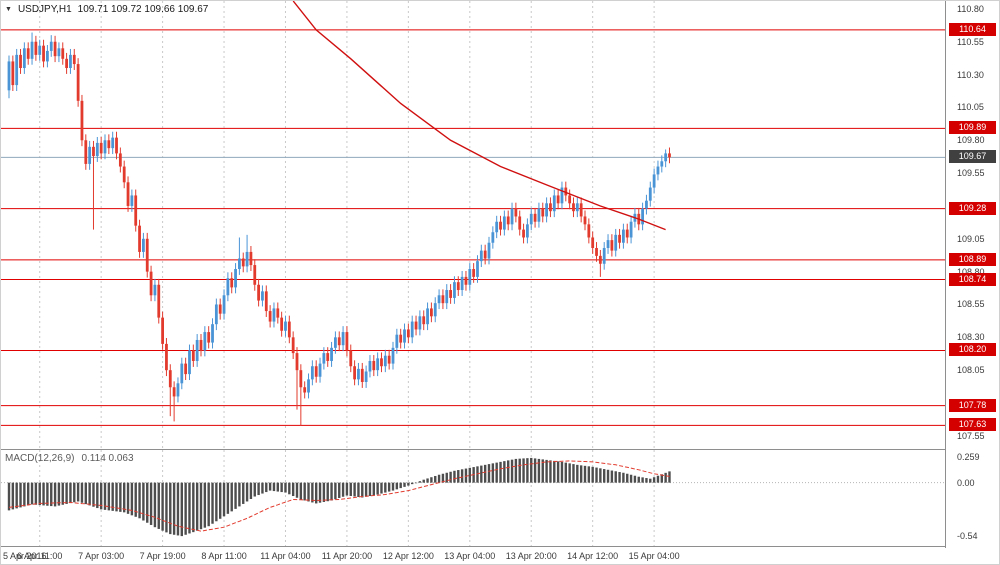 This screenshot has height=565, width=1000. What do you see at coordinates (972, 157) in the screenshot?
I see `current-price-badge: 109.67` at bounding box center [972, 157].